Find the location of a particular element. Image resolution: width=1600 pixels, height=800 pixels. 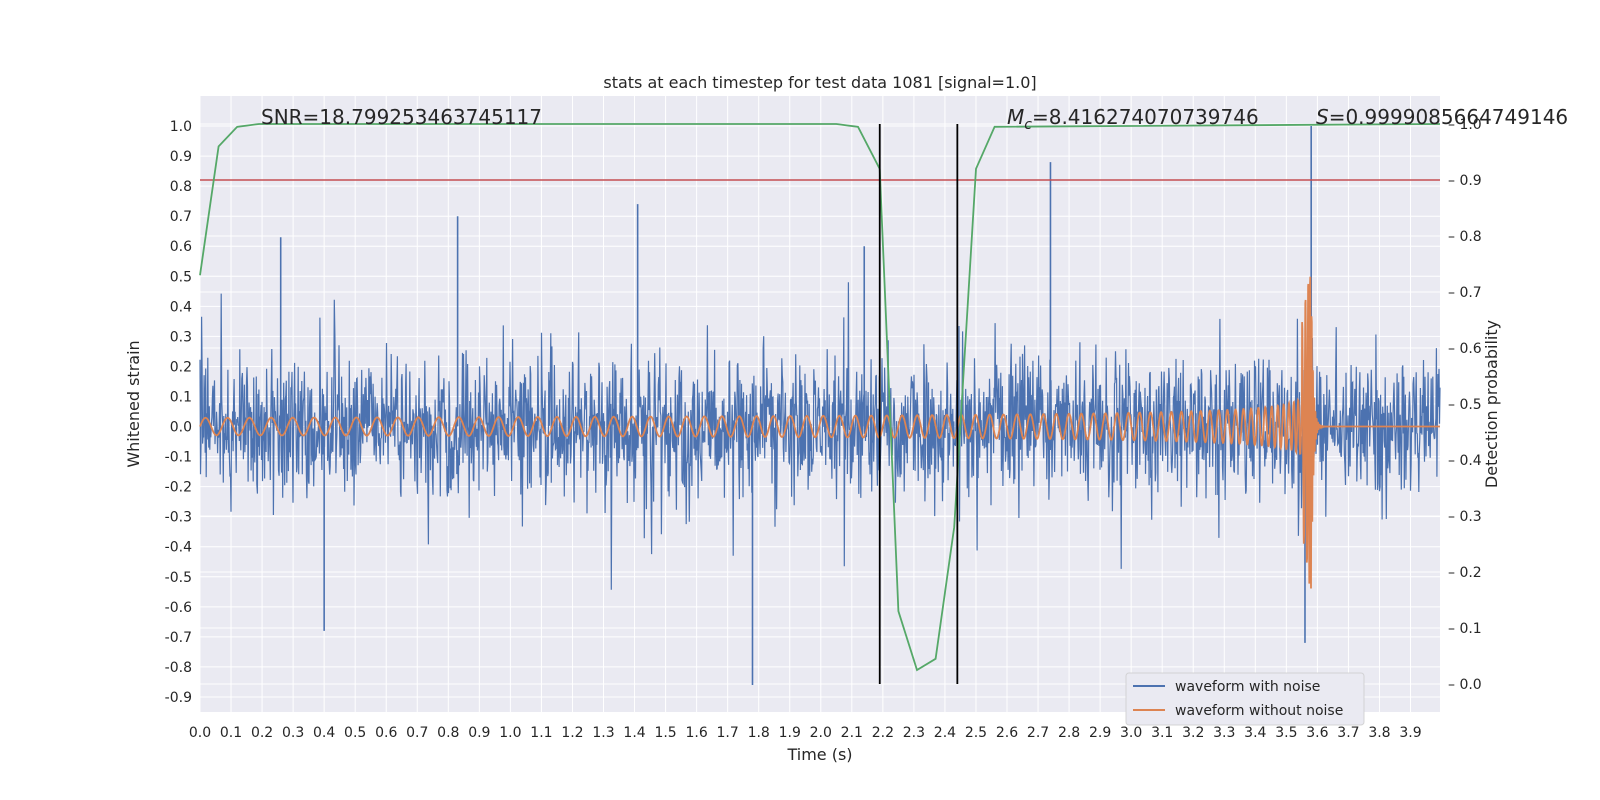

y2-tick-label: – 0.4 is located at coordinates (1465, 461).